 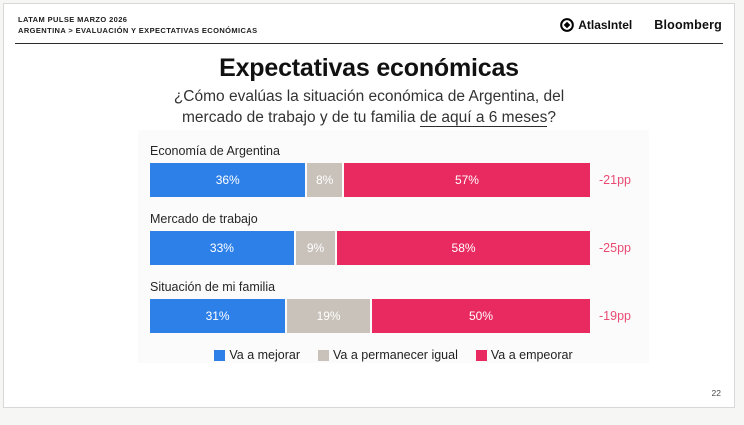 I want to click on bar-segment-value: 9%, so click(x=315, y=248).